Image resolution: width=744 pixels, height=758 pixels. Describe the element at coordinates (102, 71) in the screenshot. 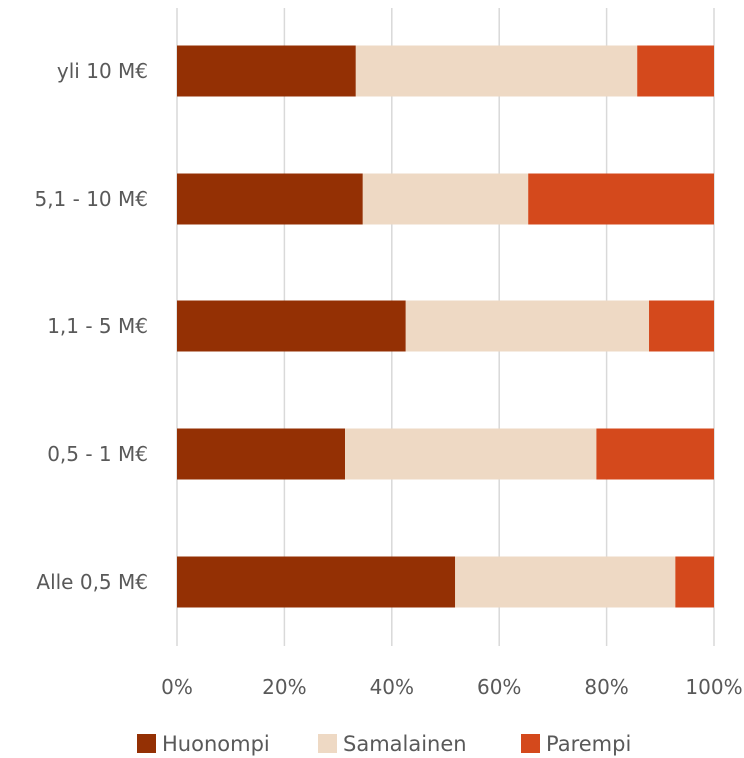

I see `category-label: yli 10 M€` at that location.